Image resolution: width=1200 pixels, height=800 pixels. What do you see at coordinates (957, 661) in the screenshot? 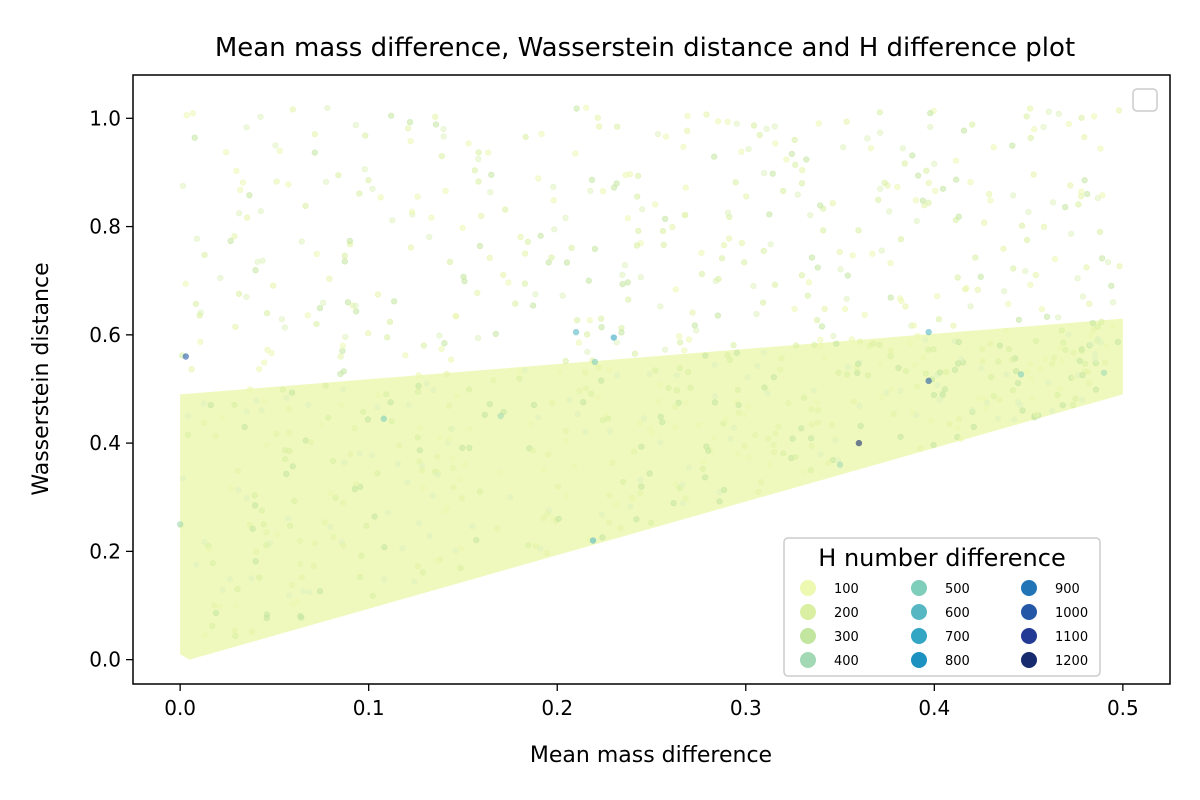
I see `legend-label: 800` at bounding box center [957, 661].